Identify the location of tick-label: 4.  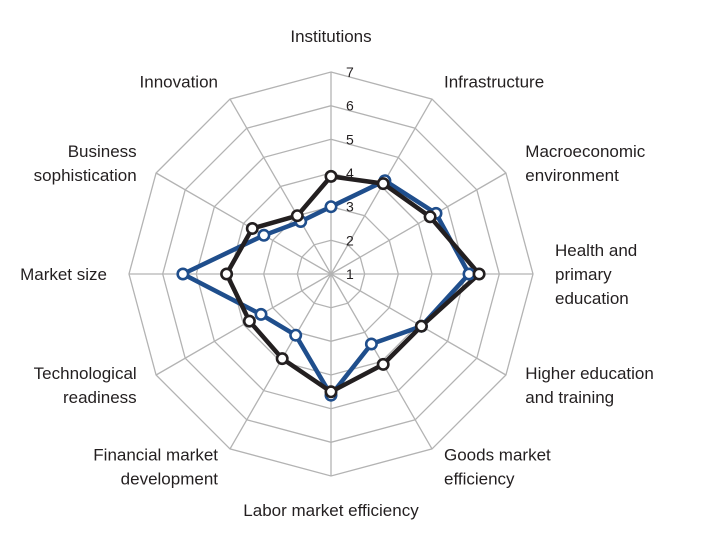
(350, 173).